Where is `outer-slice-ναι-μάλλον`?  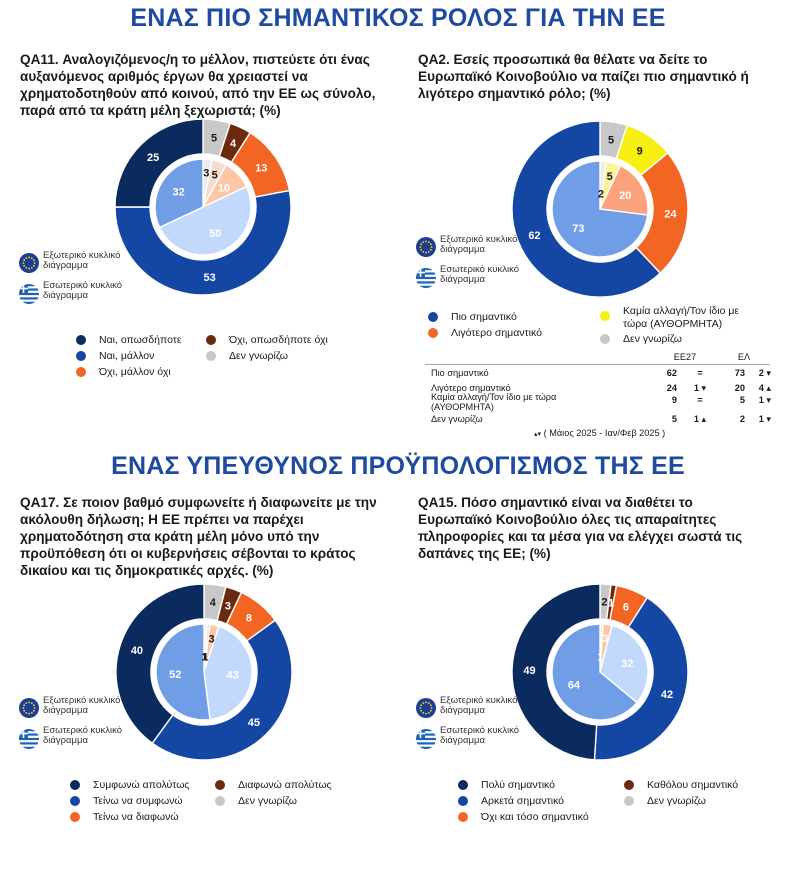 outer-slice-ναι-μάλλον is located at coordinates (203, 242).